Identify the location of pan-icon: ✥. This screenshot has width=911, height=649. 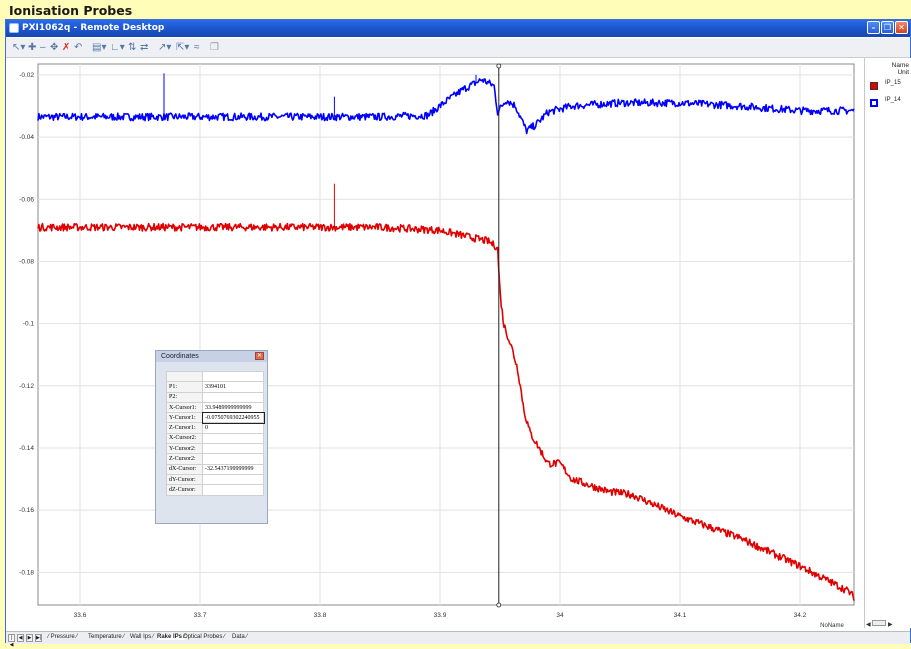
(54, 47).